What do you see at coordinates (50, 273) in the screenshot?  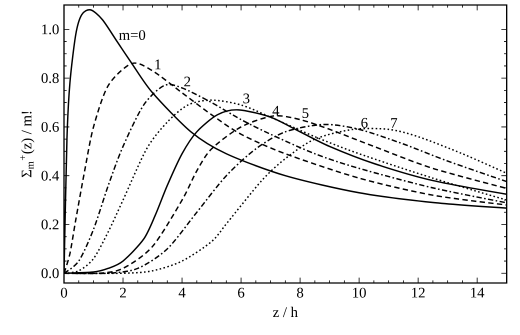 I see `y-tick-label: 0.0` at bounding box center [50, 273].